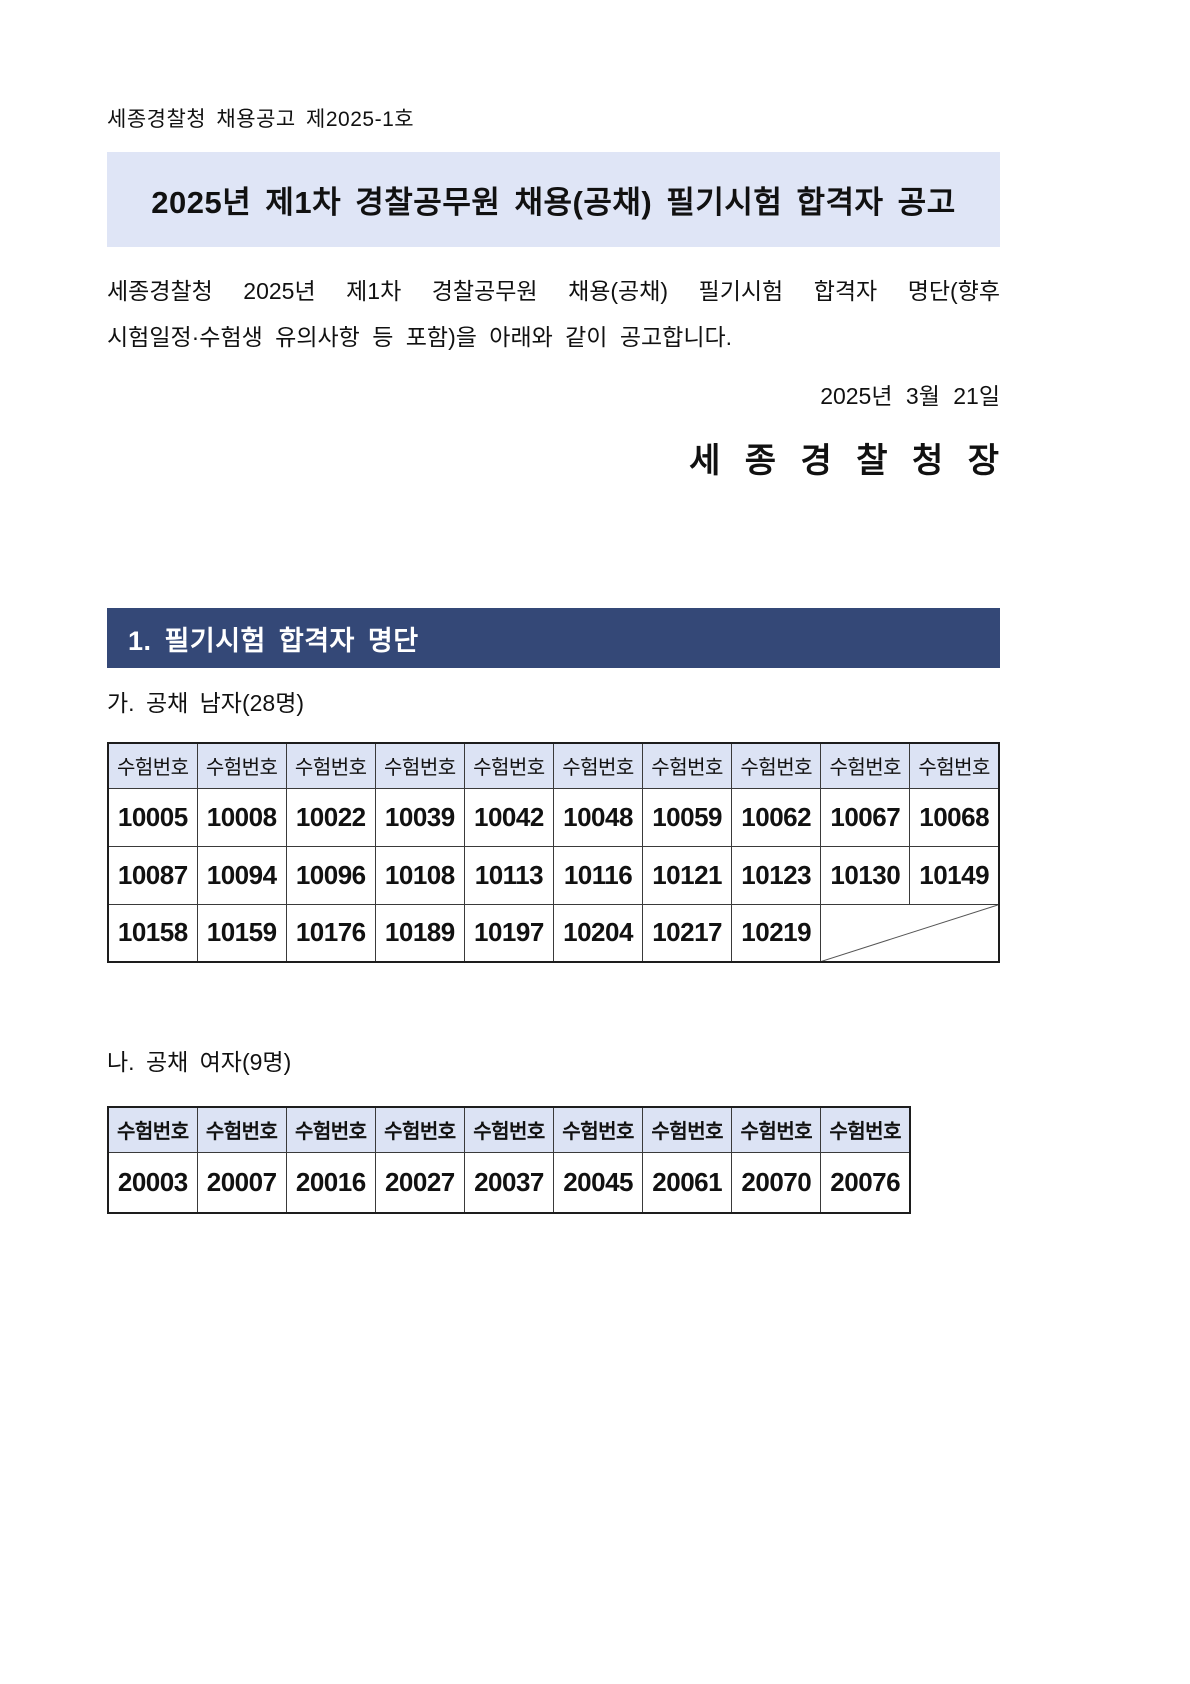 The height and width of the screenshot is (1684, 1190). What do you see at coordinates (419, 817) in the screenshot?
I see `exam-number-cell: 10039` at bounding box center [419, 817].